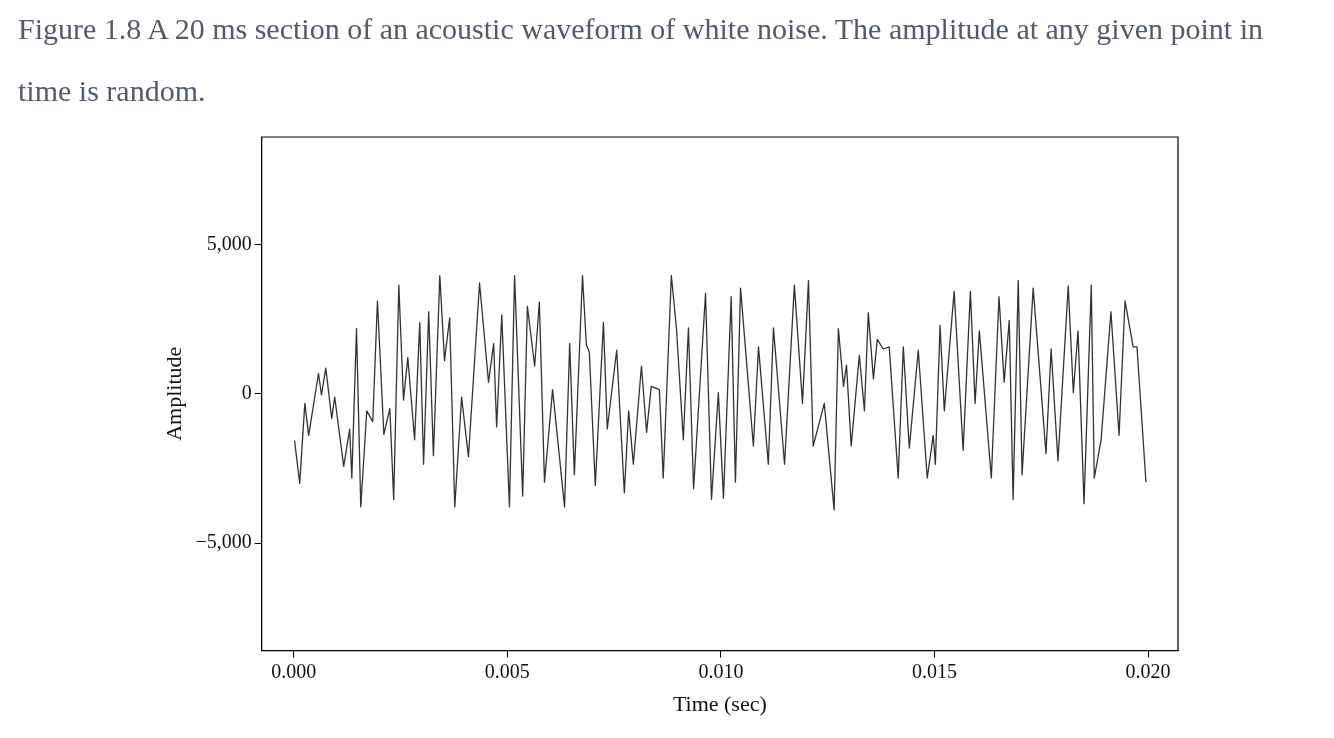 The image size is (1334, 738). What do you see at coordinates (719, 703) in the screenshot?
I see `x-axis-title: Time (sec)` at bounding box center [719, 703].